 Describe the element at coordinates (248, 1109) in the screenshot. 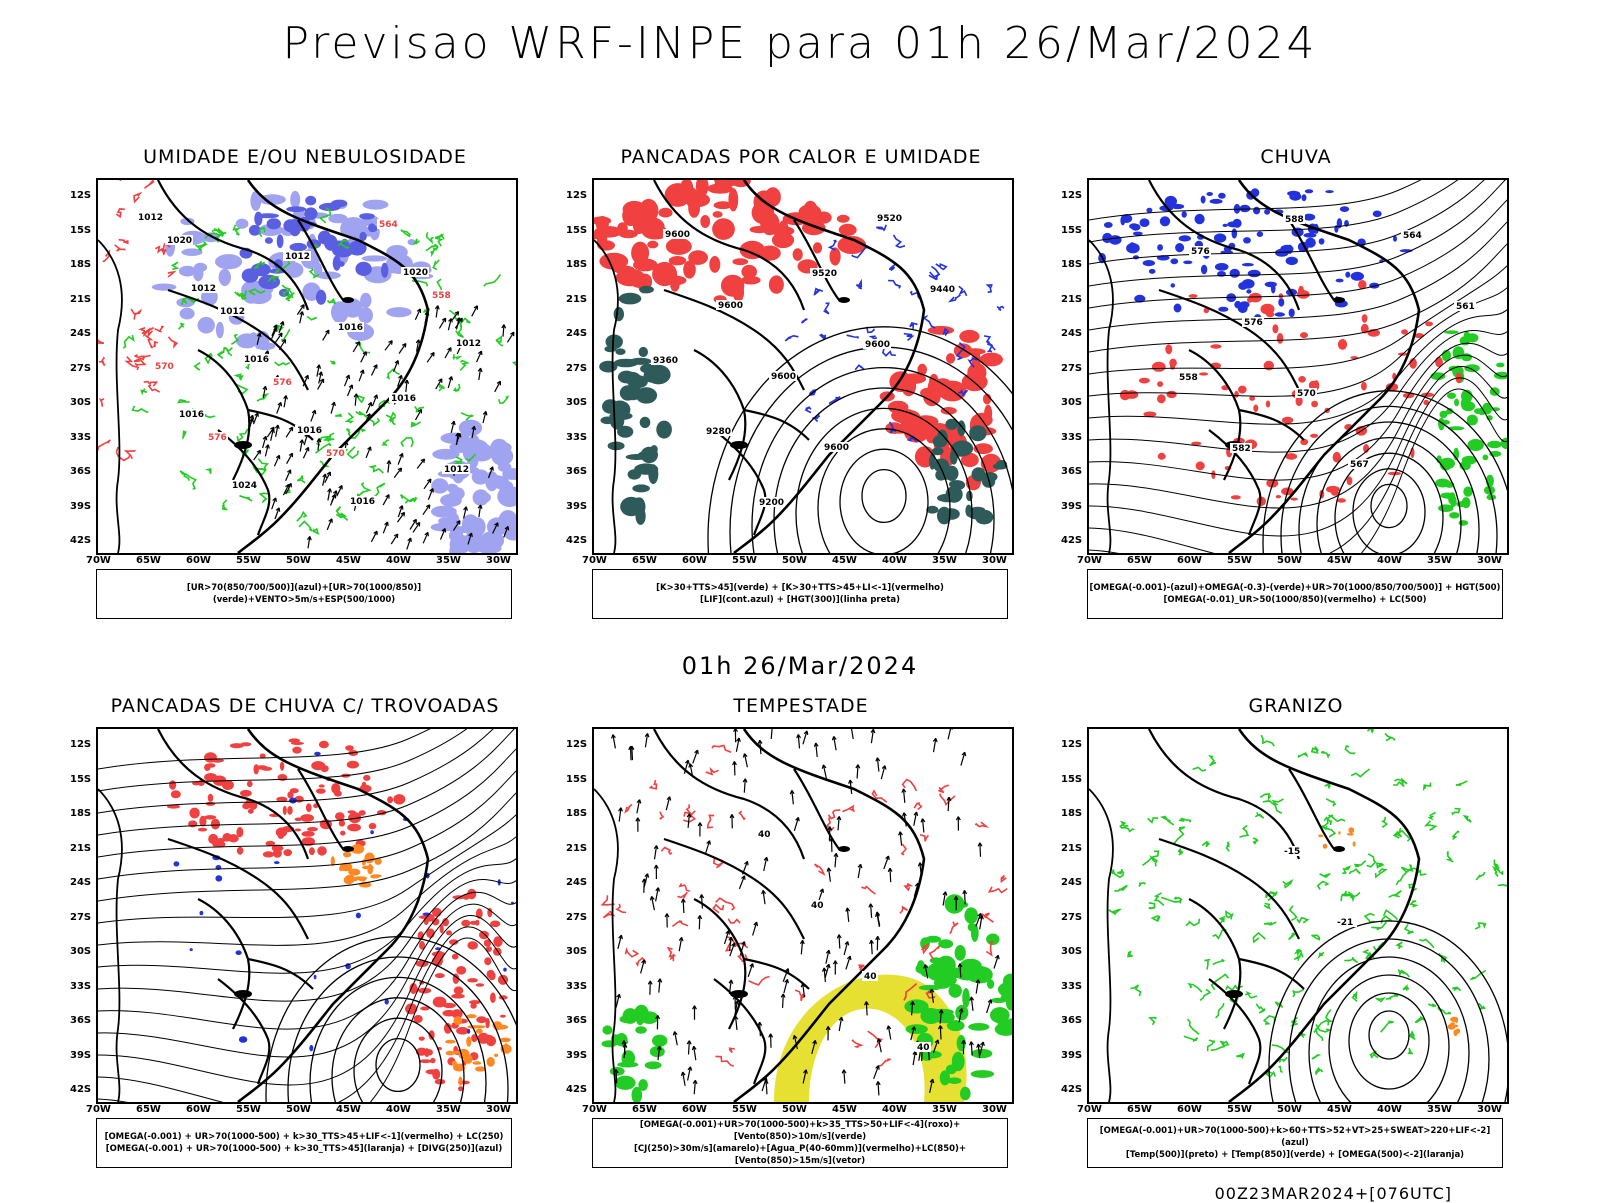

I see `longitude-tick-label: 55W` at that location.